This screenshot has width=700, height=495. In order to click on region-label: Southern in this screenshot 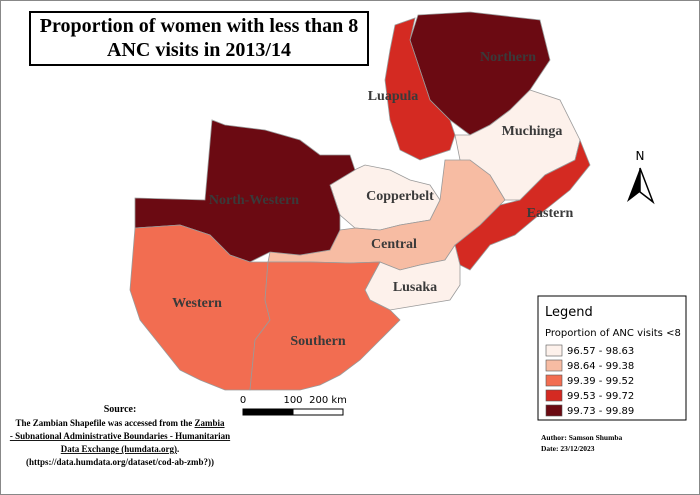, I will do `click(317, 341)`.